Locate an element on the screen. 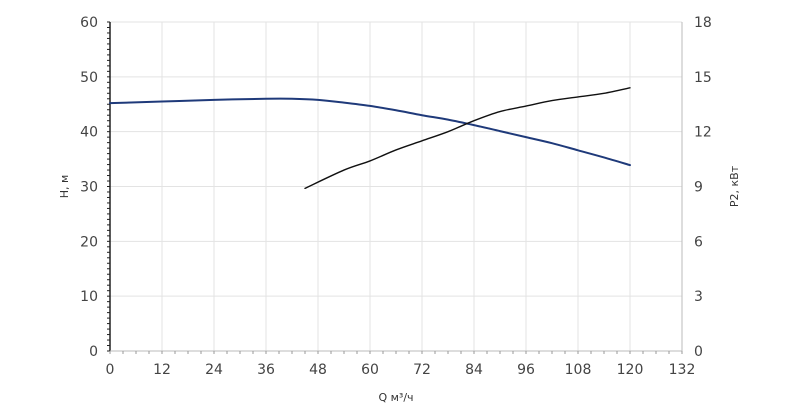  y-left-tick-label: 50 is located at coordinates (89, 78).